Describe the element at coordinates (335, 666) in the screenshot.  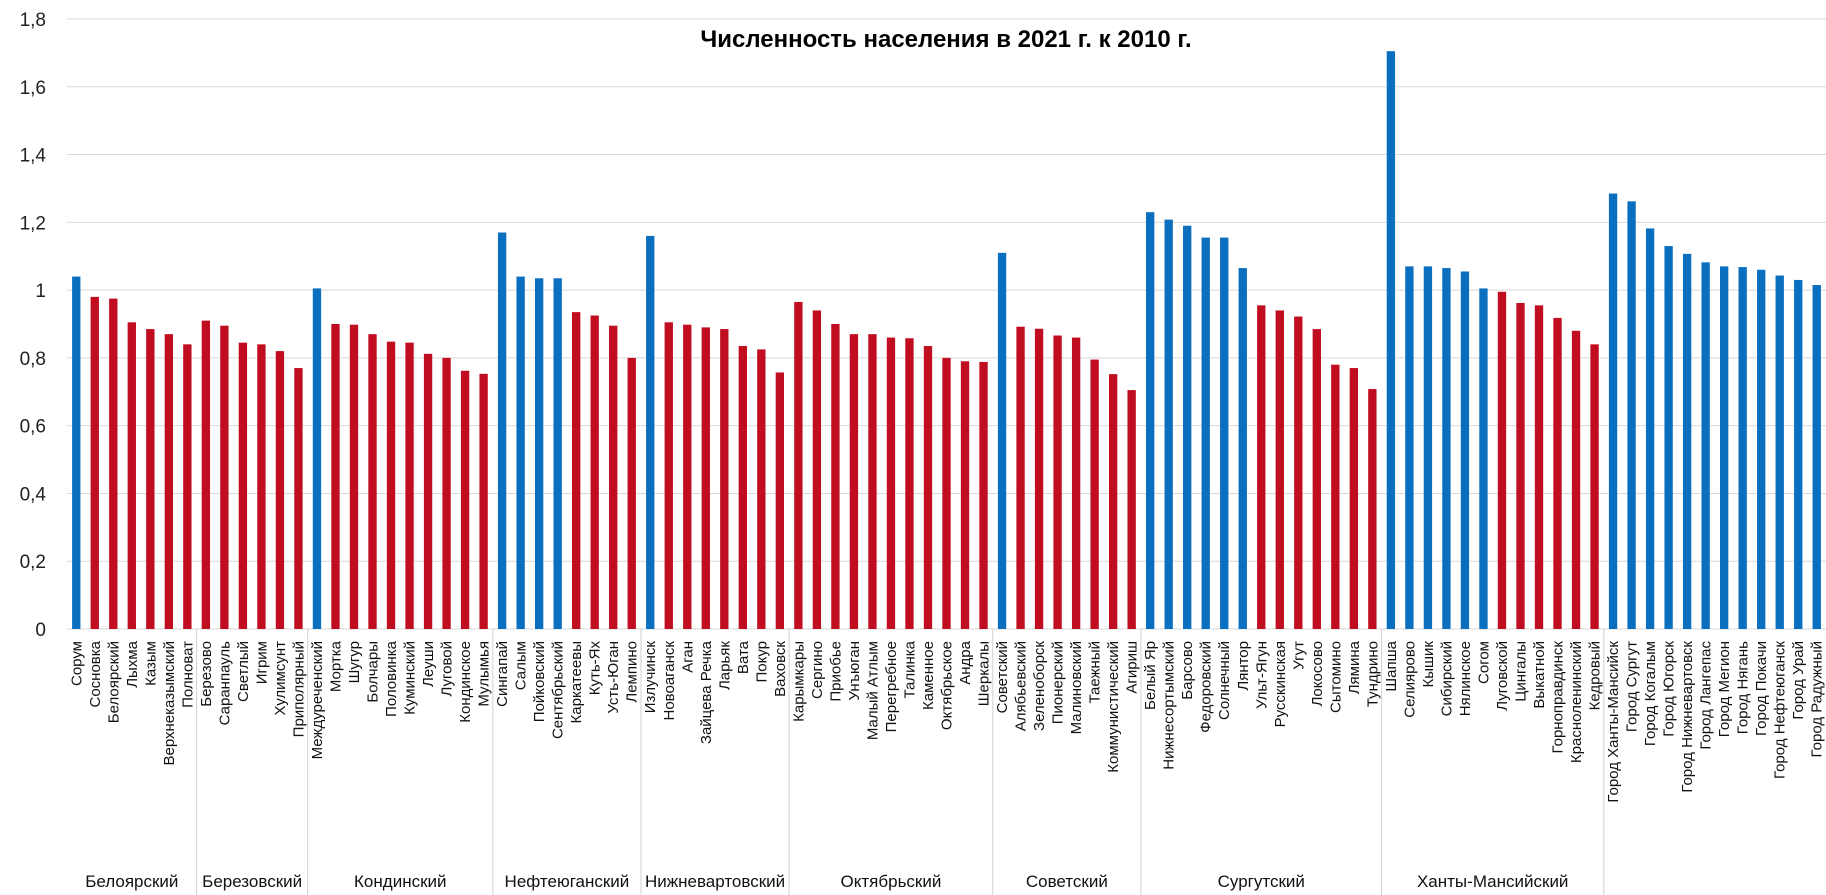
I see `x-tick-label: Мортка` at that location.